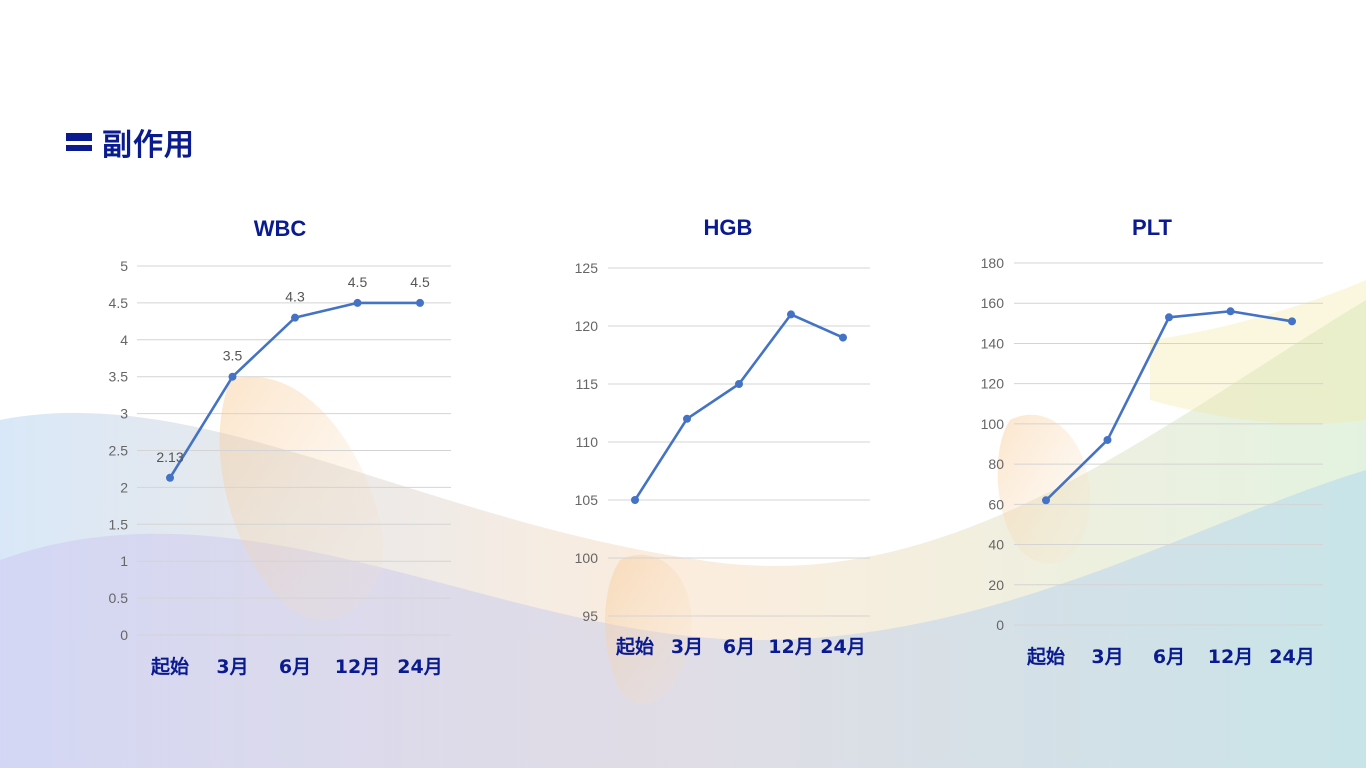 Image resolution: width=1366 pixels, height=768 pixels. I want to click on page-header: 副作用, so click(130, 142).